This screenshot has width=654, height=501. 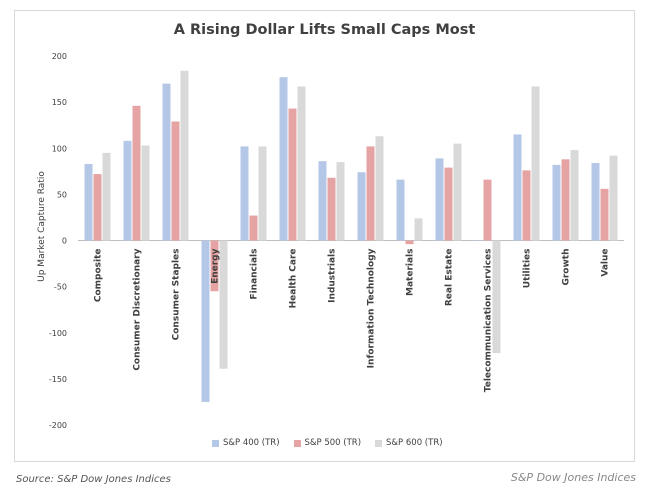 I want to click on bar-s-p-400-tr--composite, so click(x=88, y=202).